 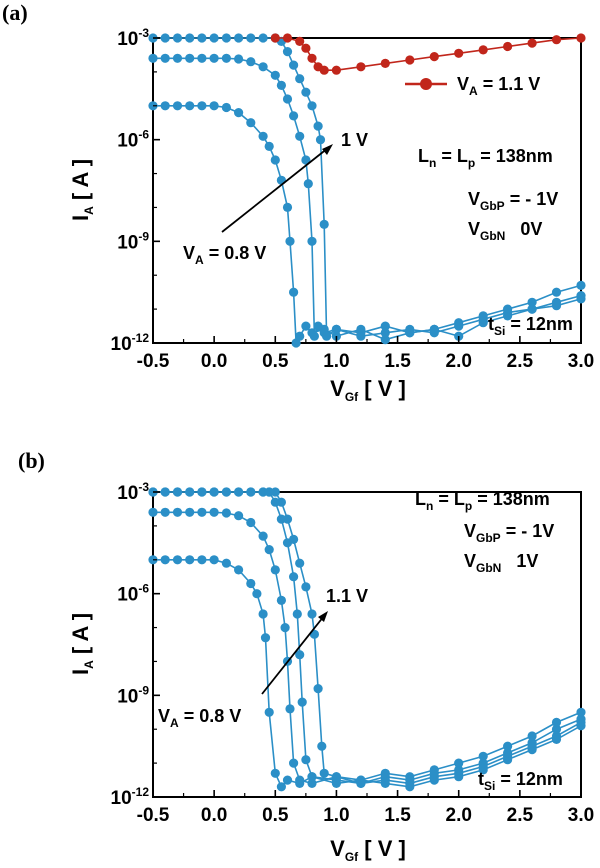 I want to click on panel-a-x-axis-title: VGf [ V ], so click(x=368, y=390).